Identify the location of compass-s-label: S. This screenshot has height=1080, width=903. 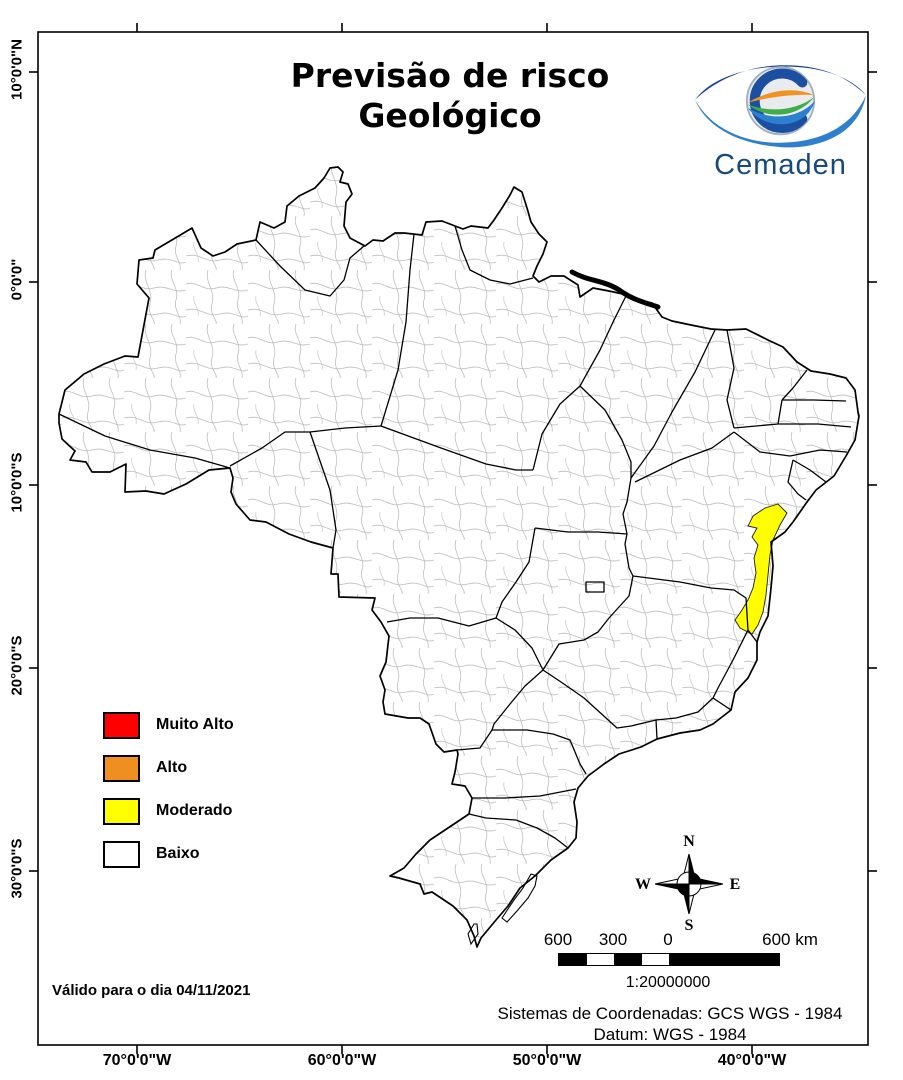
(689, 925).